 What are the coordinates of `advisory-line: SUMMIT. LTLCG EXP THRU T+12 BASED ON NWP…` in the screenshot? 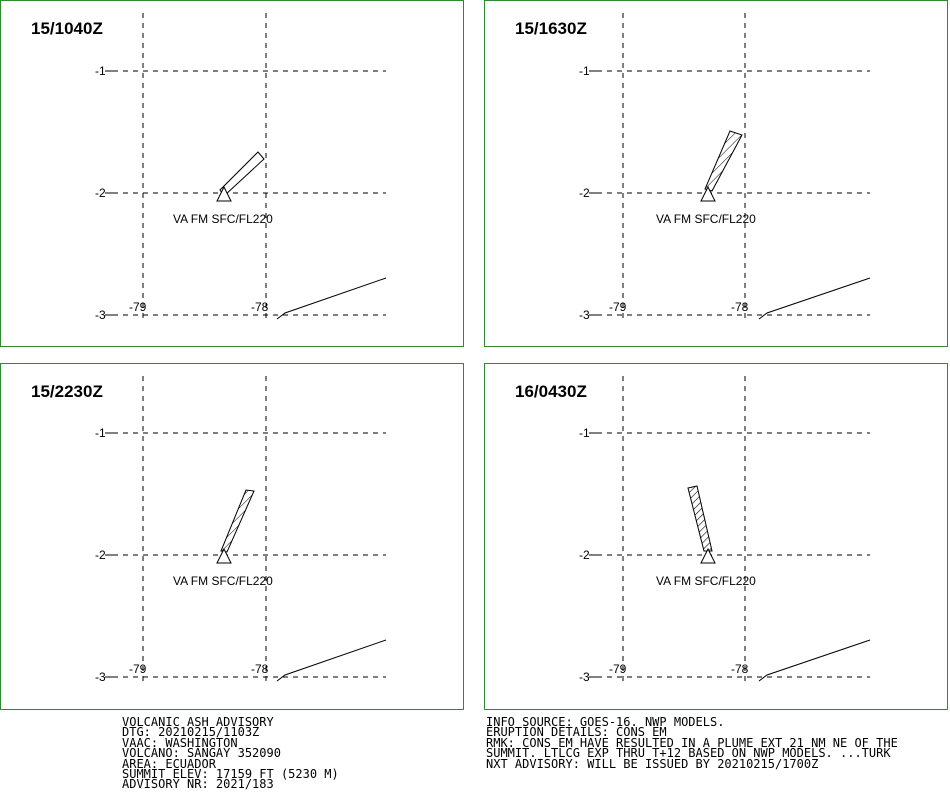 It's located at (688, 753).